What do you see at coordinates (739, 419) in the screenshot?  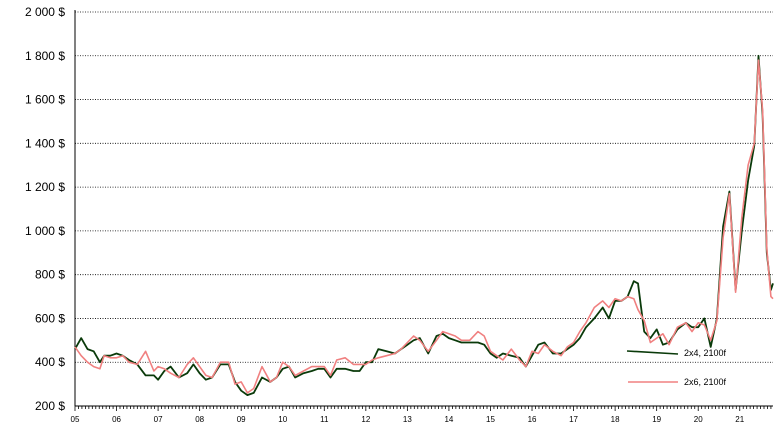 I see `x-tick-label: 21` at bounding box center [739, 419].